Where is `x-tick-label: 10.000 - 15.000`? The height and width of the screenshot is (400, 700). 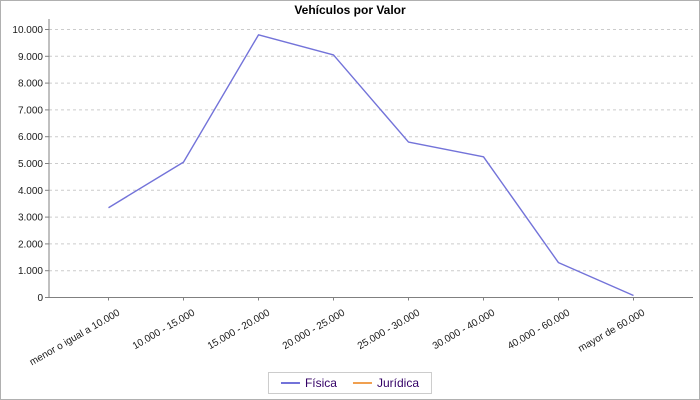 x-tick-label: 10.000 - 15.000 is located at coordinates (164, 329).